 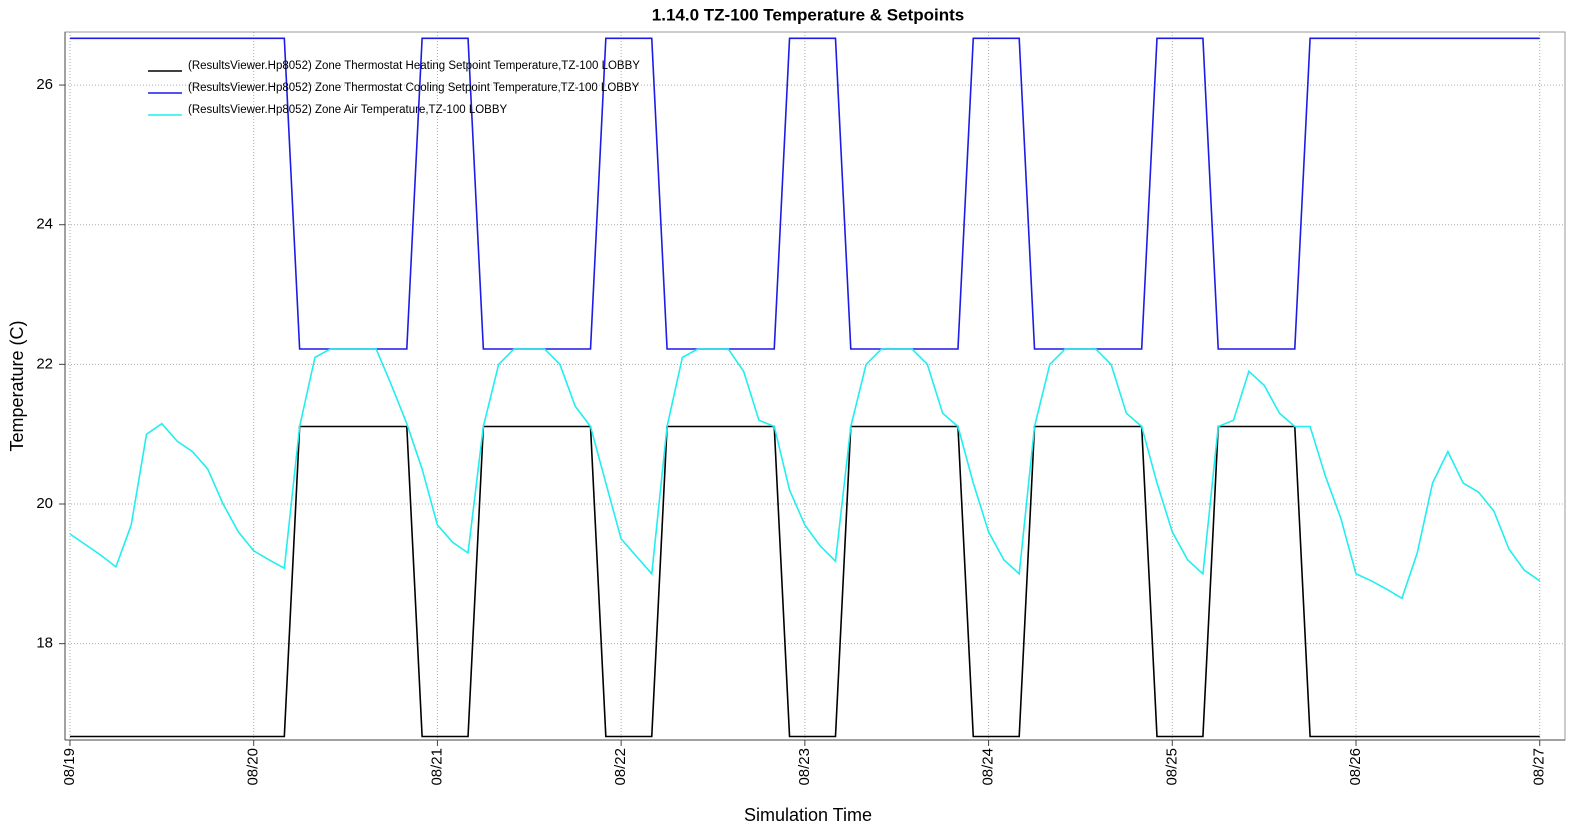 I want to click on x-tick-label: 08/25, so click(x=1171, y=767).